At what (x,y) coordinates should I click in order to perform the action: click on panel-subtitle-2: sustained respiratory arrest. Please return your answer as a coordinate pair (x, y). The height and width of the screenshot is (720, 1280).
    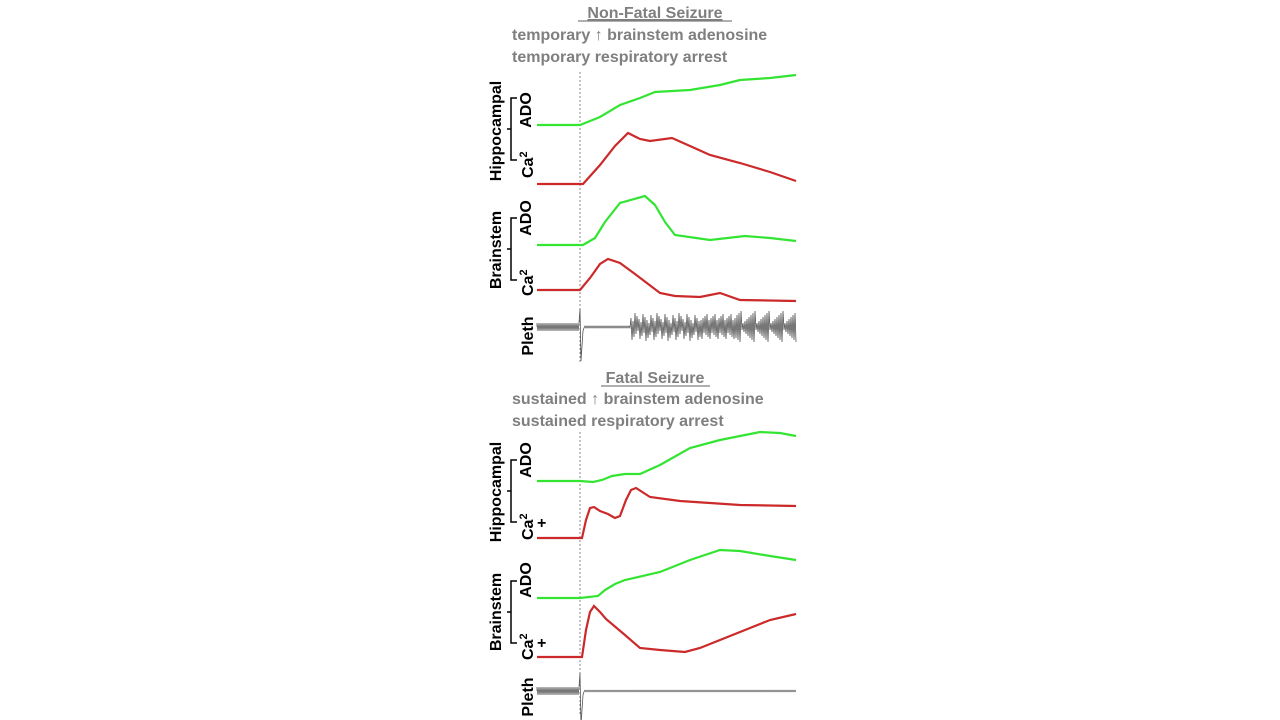
    Looking at the image, I should click on (618, 421).